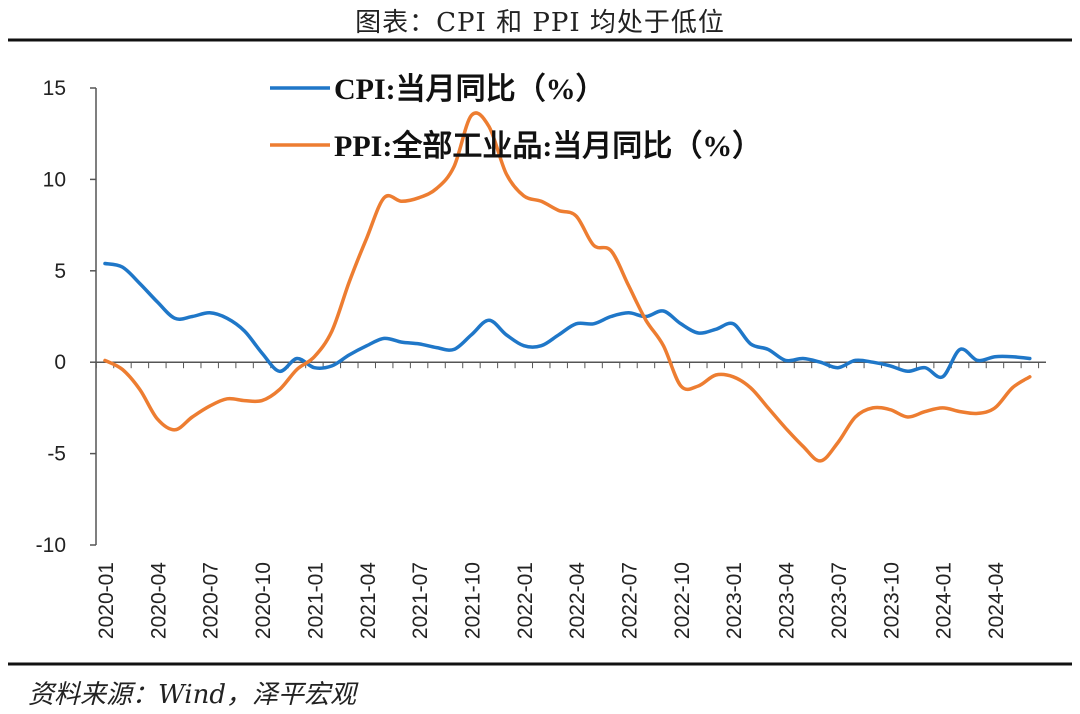 The height and width of the screenshot is (714, 1080). Describe the element at coordinates (158, 600) in the screenshot. I see `x-tick-label: 2020-04` at that location.